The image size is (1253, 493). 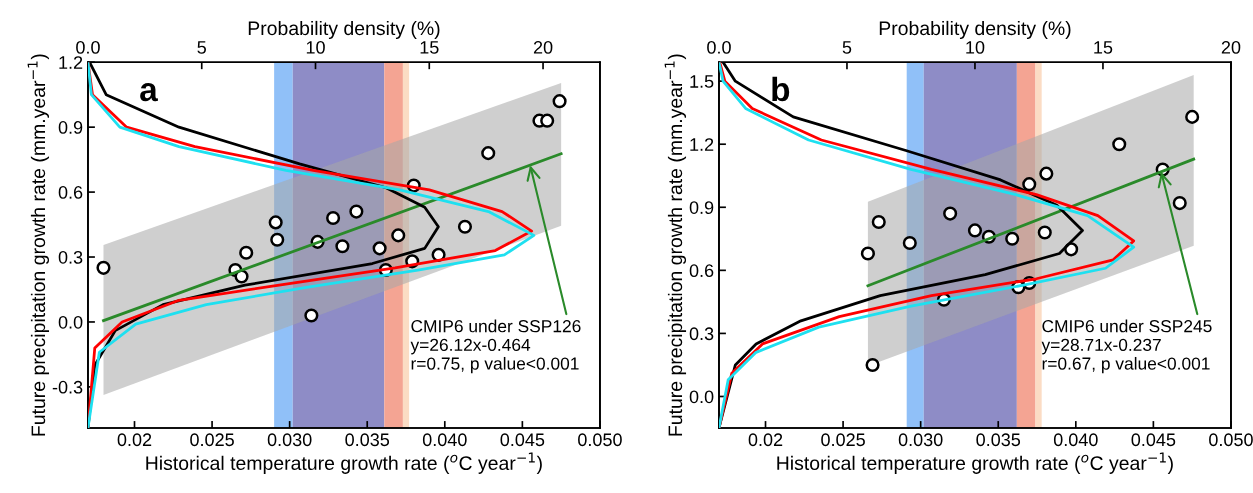 What do you see at coordinates (702, 81) in the screenshot?
I see `y-tick-label: 1.5` at bounding box center [702, 81].